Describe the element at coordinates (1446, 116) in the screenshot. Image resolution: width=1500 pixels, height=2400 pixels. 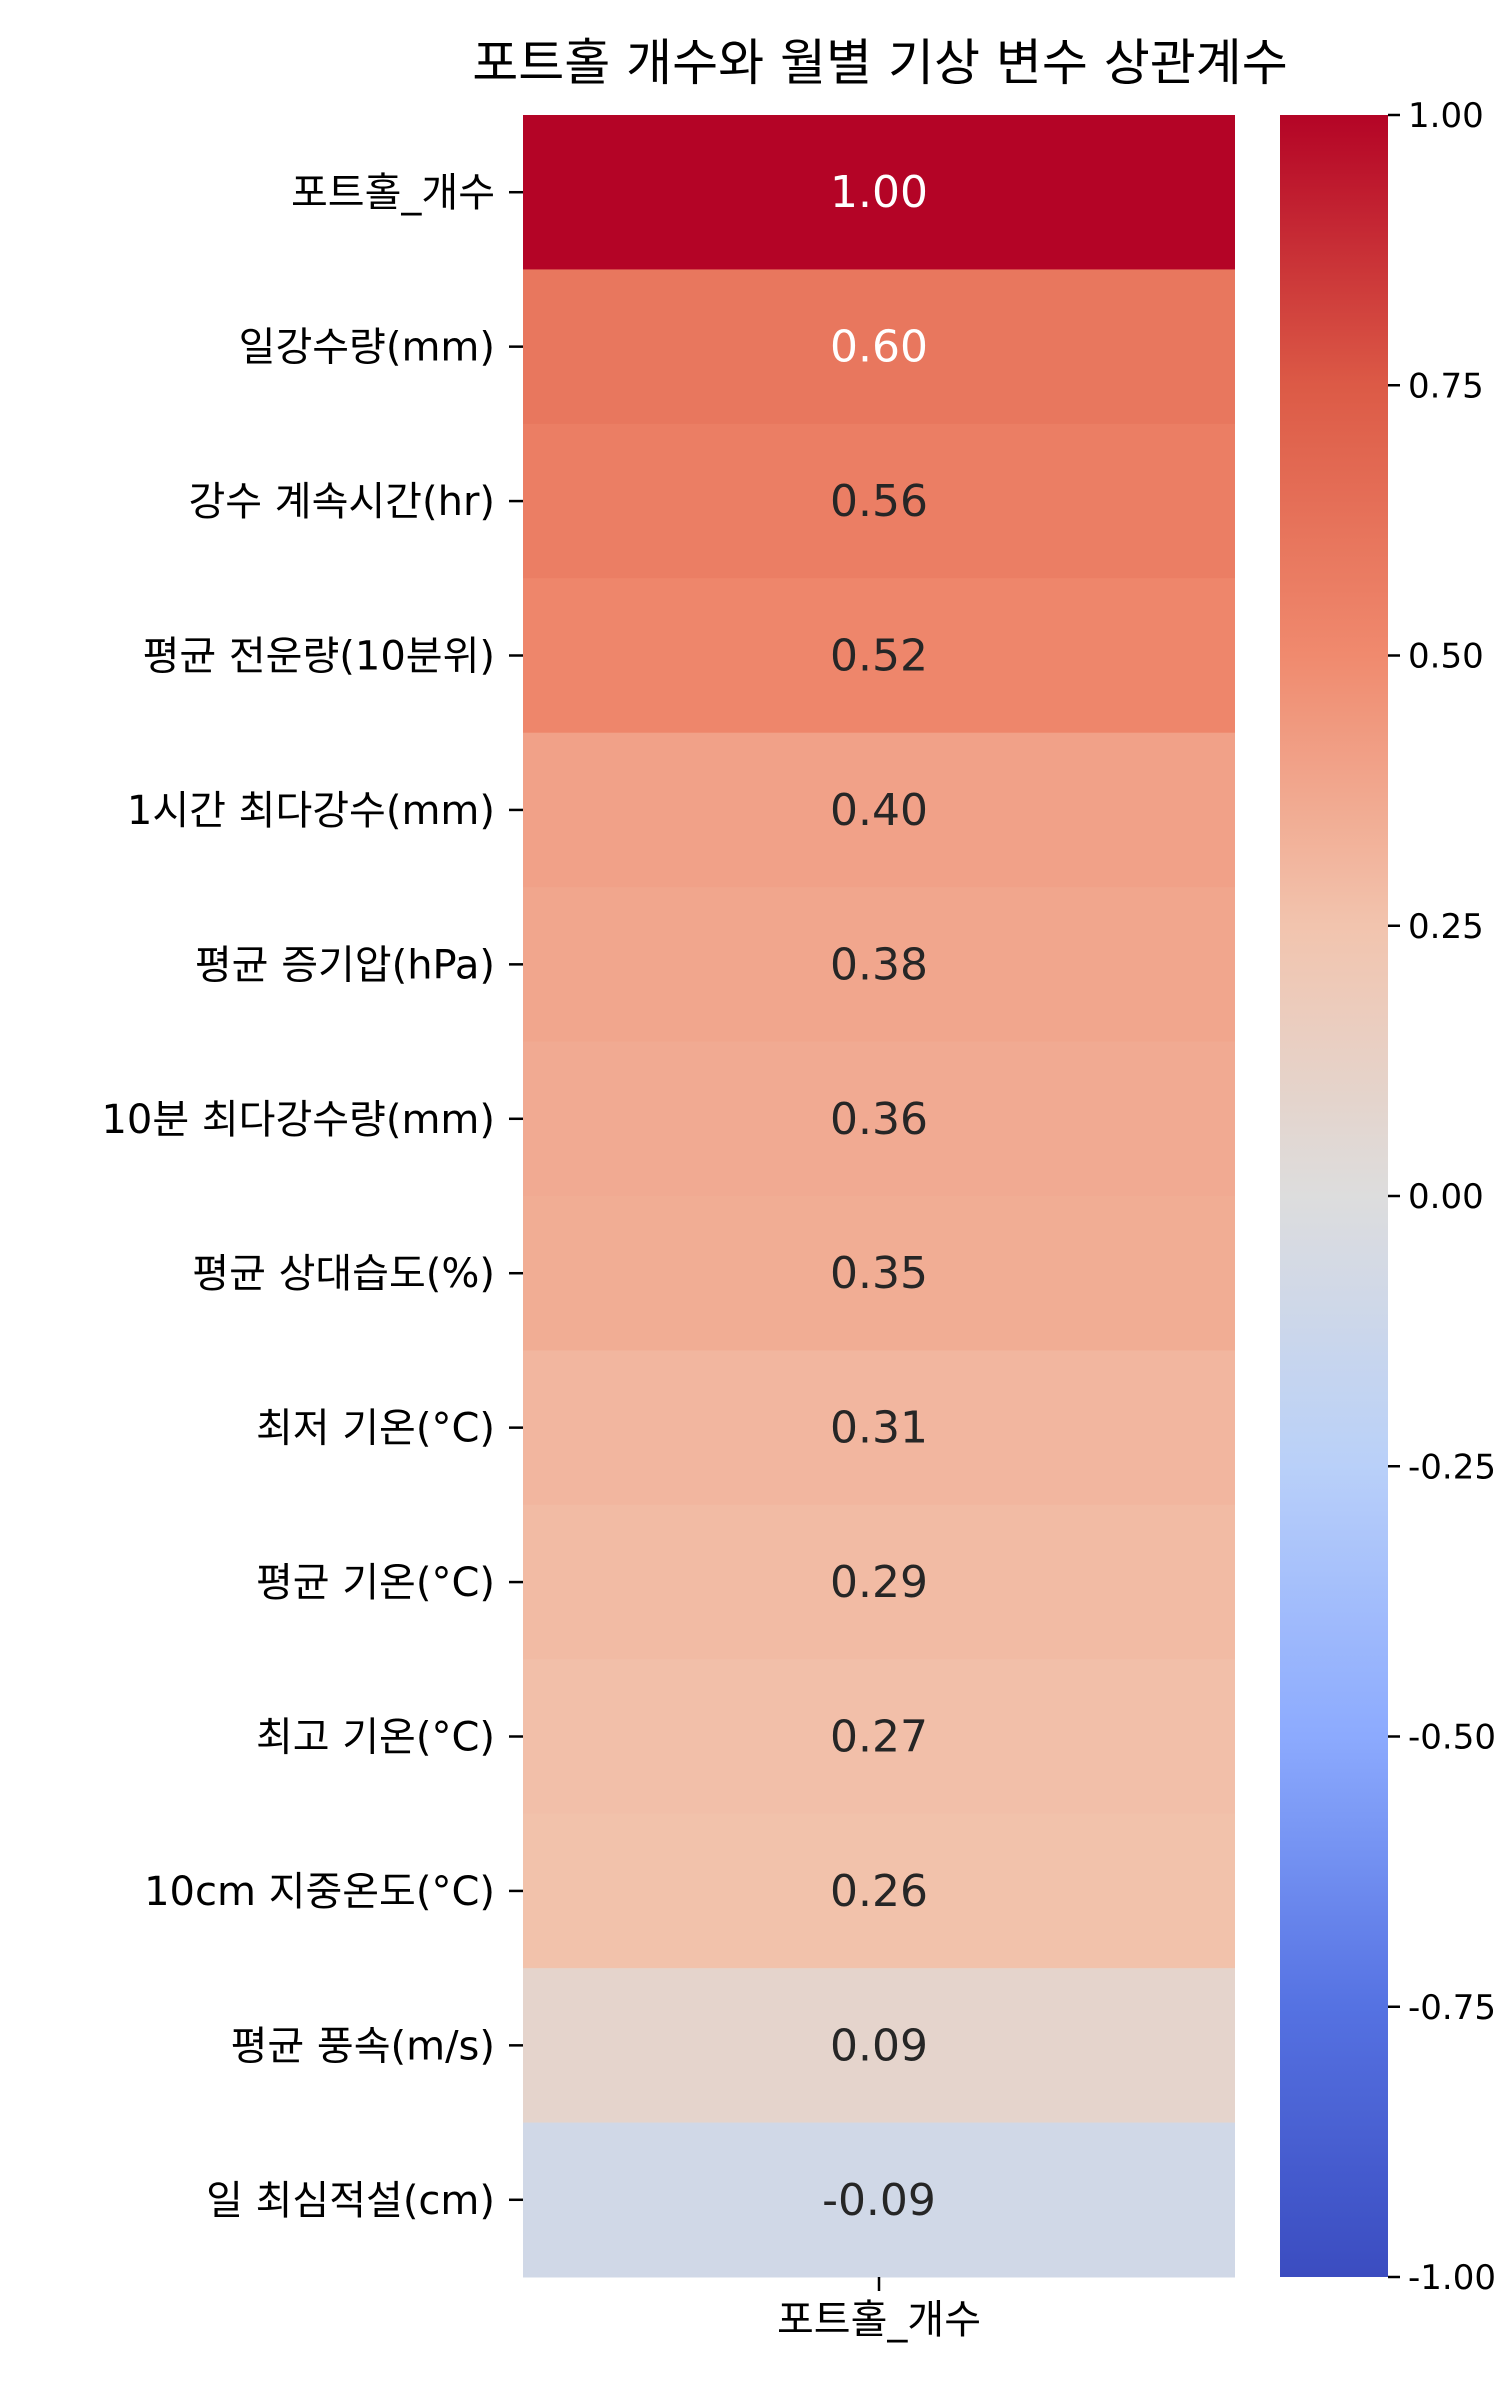
I see `colorbar-tick-label: 1.00` at that location.